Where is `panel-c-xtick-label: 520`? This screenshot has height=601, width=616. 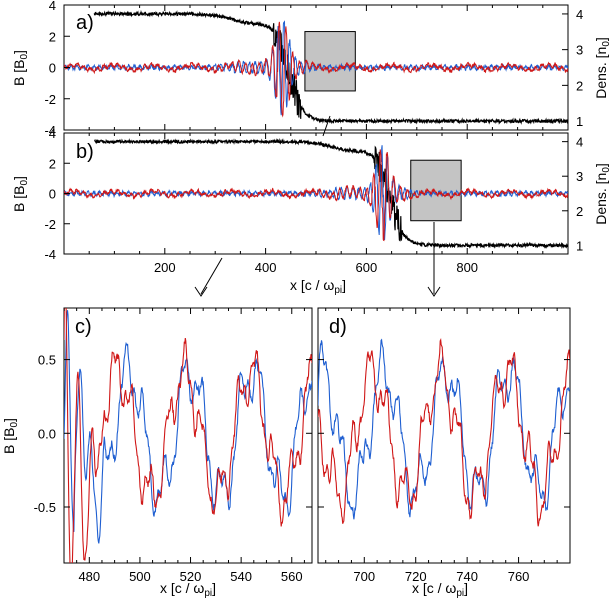 panel-c-xtick-label: 520 is located at coordinates (191, 576).